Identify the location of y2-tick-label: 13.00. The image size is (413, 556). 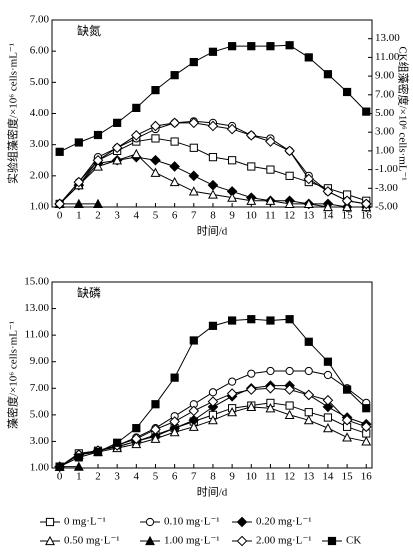
(387, 38).